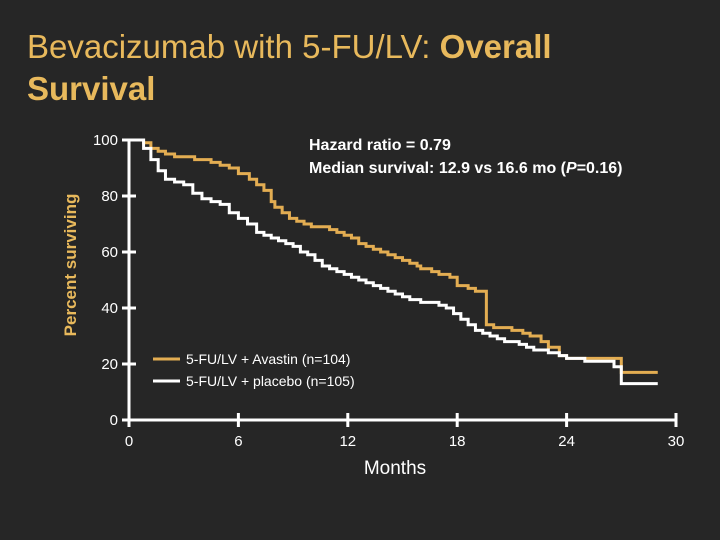 The width and height of the screenshot is (720, 540). What do you see at coordinates (270, 381) in the screenshot?
I see `legend-label-placebo: 5-FU/LV + placebo (n=105)` at bounding box center [270, 381].